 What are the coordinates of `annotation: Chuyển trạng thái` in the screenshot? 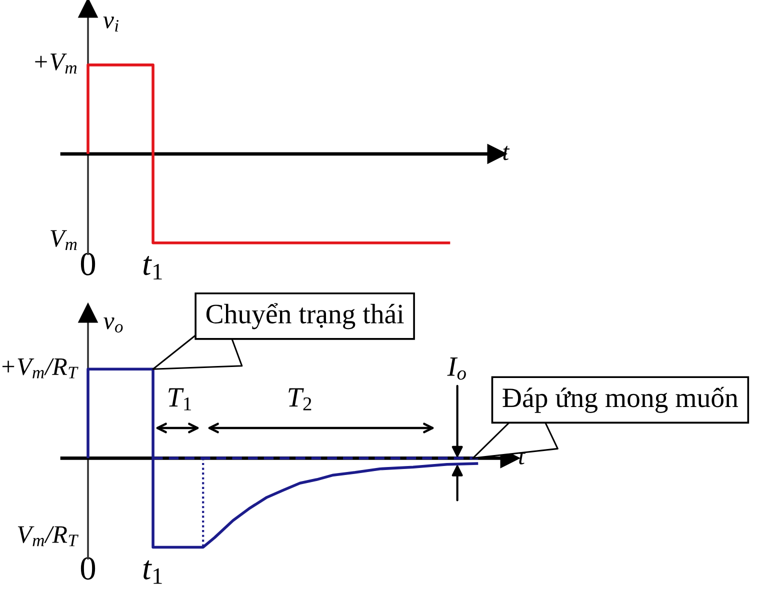 It's located at (305, 316).